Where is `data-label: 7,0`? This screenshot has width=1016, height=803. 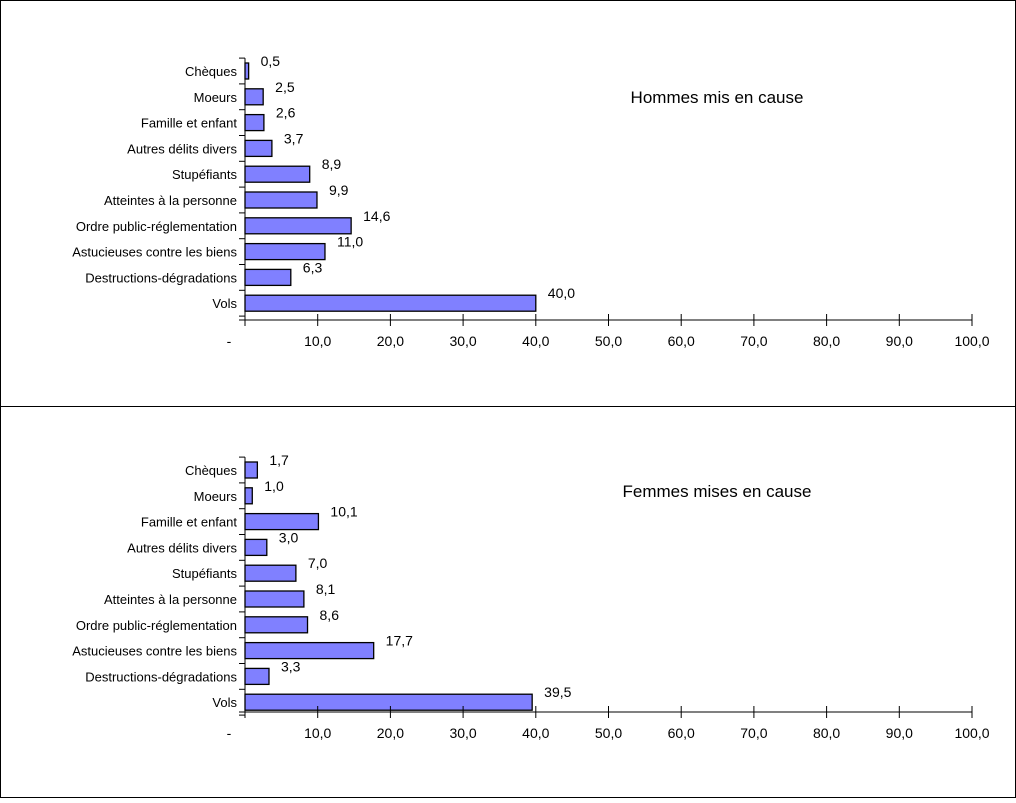 data-label: 7,0 is located at coordinates (318, 563).